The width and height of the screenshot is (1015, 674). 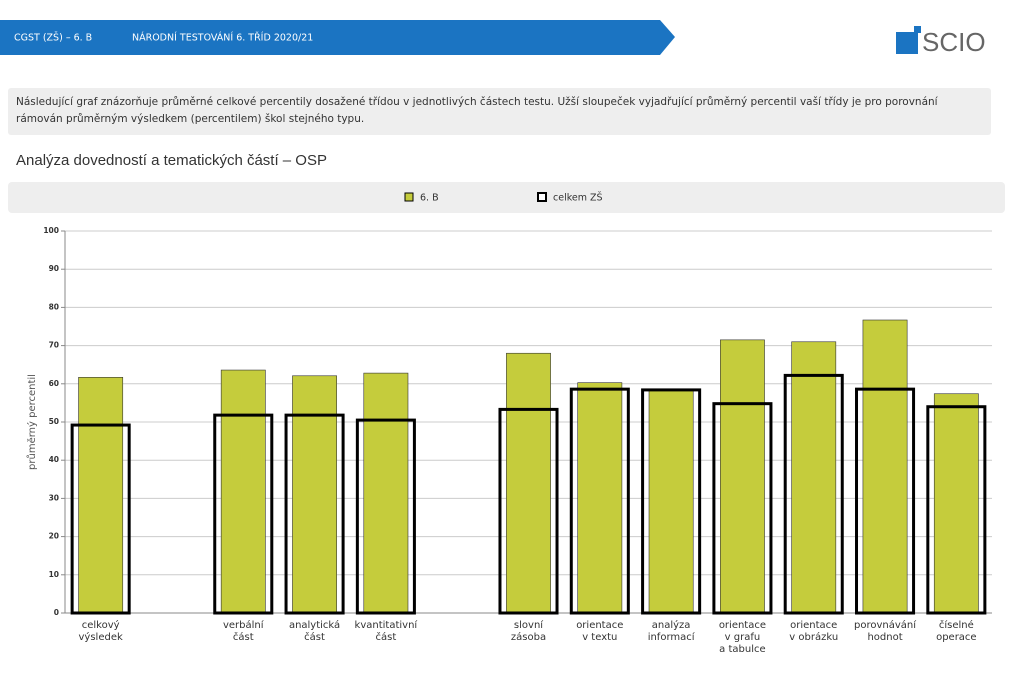 I want to click on logo-text: SCIO, so click(x=954, y=42).